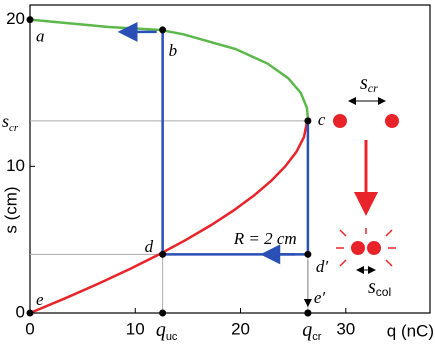 The image size is (435, 352). I want to click on y-tick-label: 20, so click(15, 18).